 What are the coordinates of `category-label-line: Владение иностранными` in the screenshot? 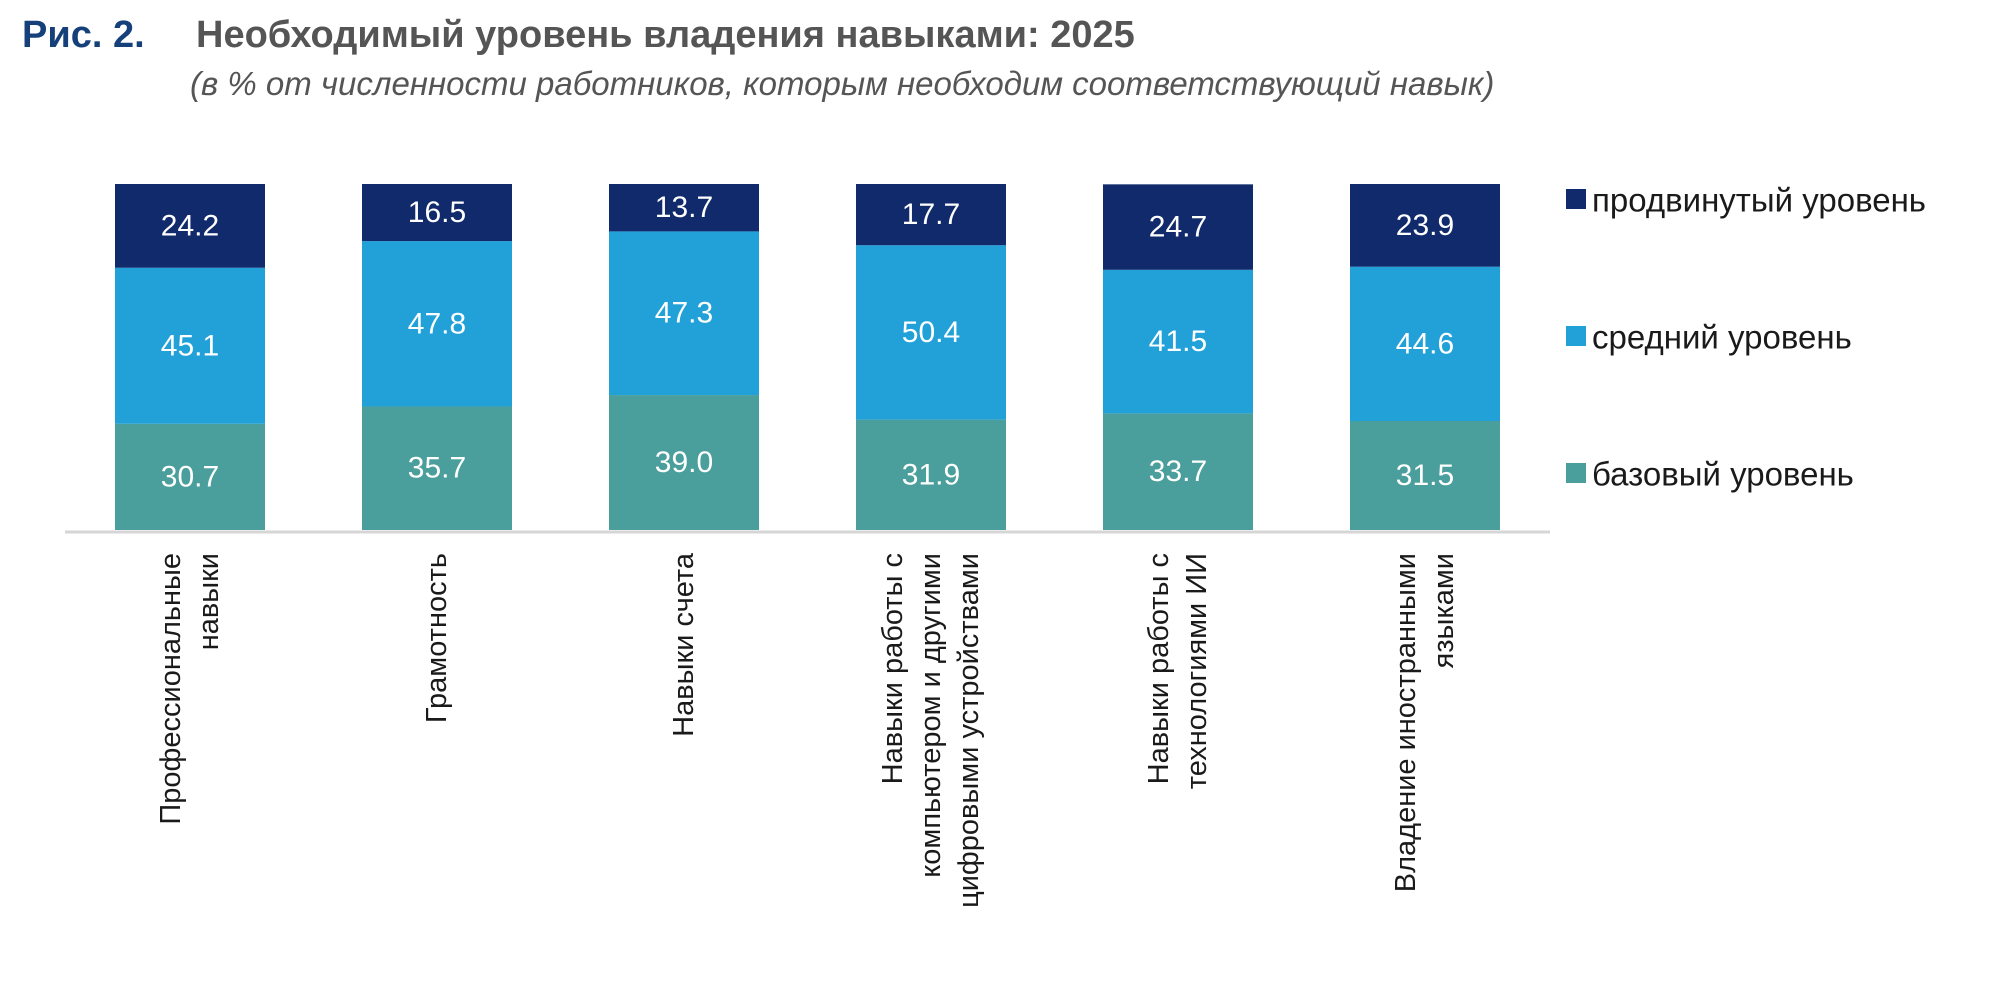 It's located at (1406, 722).